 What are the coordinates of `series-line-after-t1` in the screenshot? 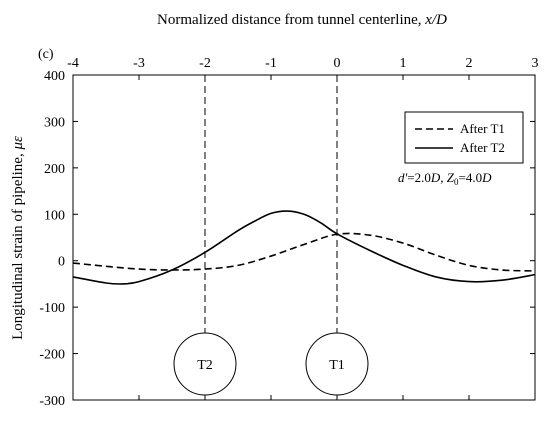 It's located at (304, 252).